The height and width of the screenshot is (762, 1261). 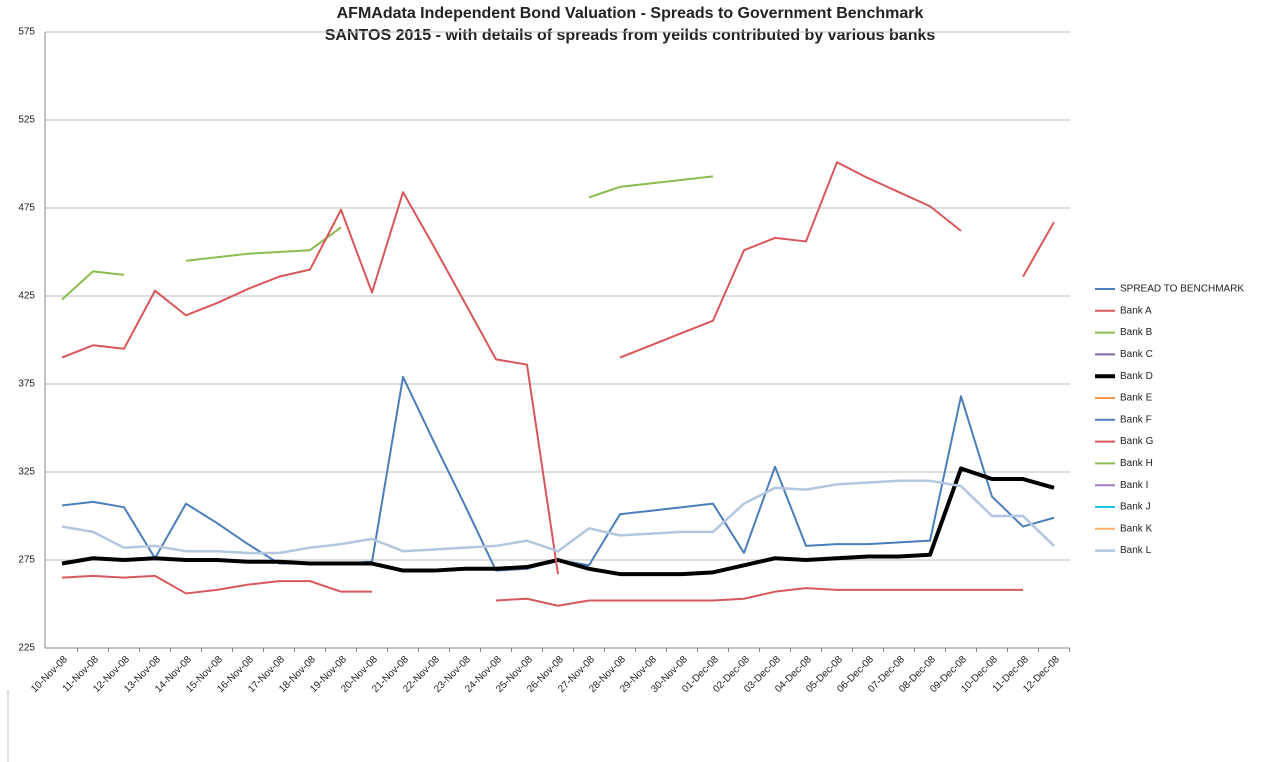 I want to click on legend-label: Bank A, so click(x=1136, y=310).